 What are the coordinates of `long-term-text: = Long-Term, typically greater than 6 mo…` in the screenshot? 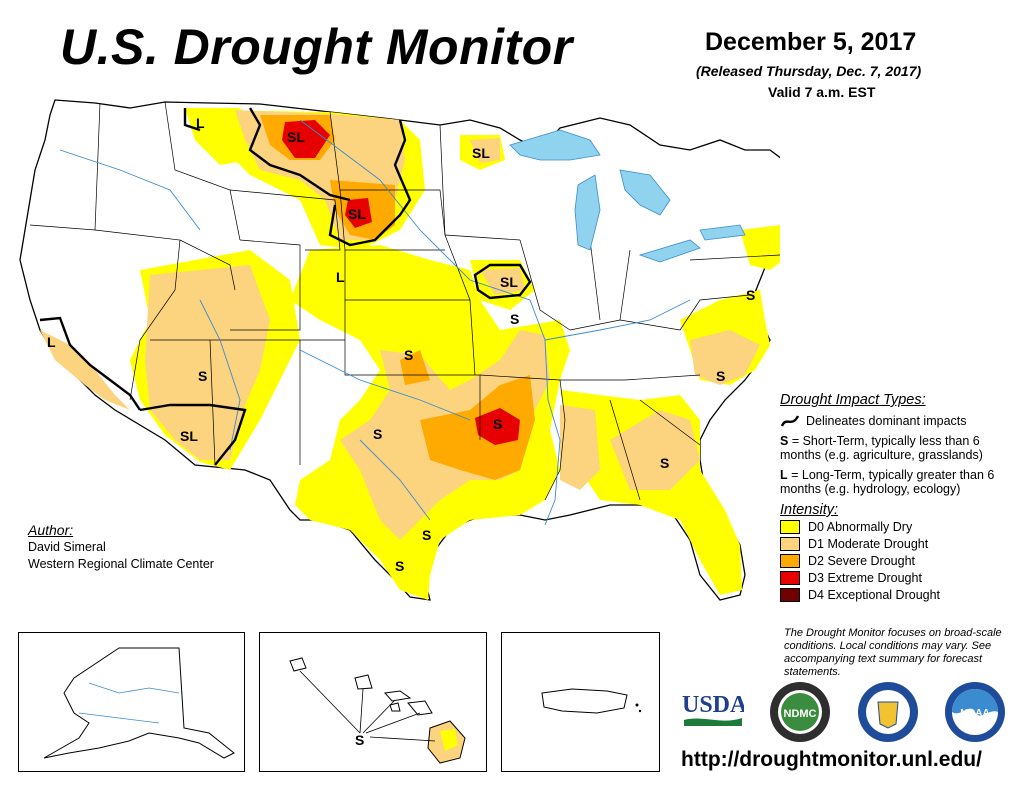 It's located at (887, 482).